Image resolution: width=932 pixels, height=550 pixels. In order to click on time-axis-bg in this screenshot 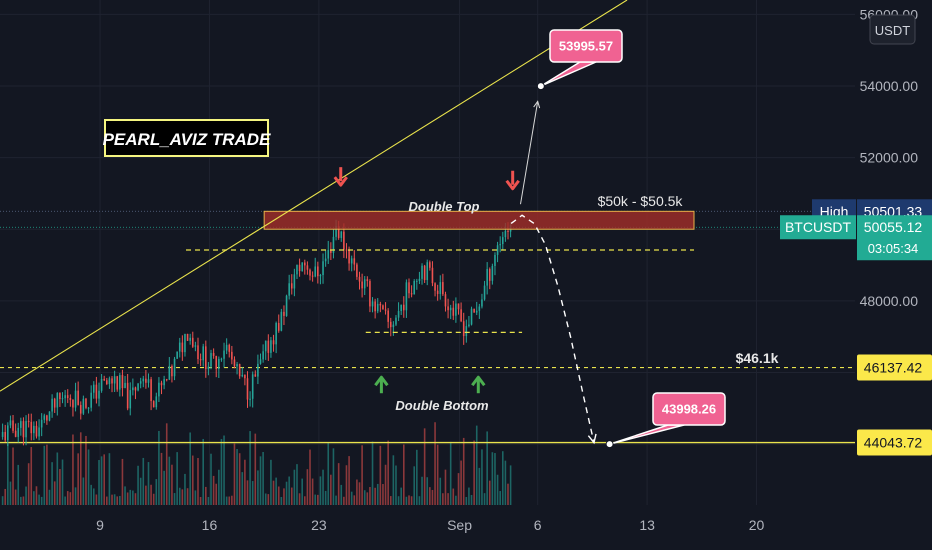, I will do `click(427, 527)`.